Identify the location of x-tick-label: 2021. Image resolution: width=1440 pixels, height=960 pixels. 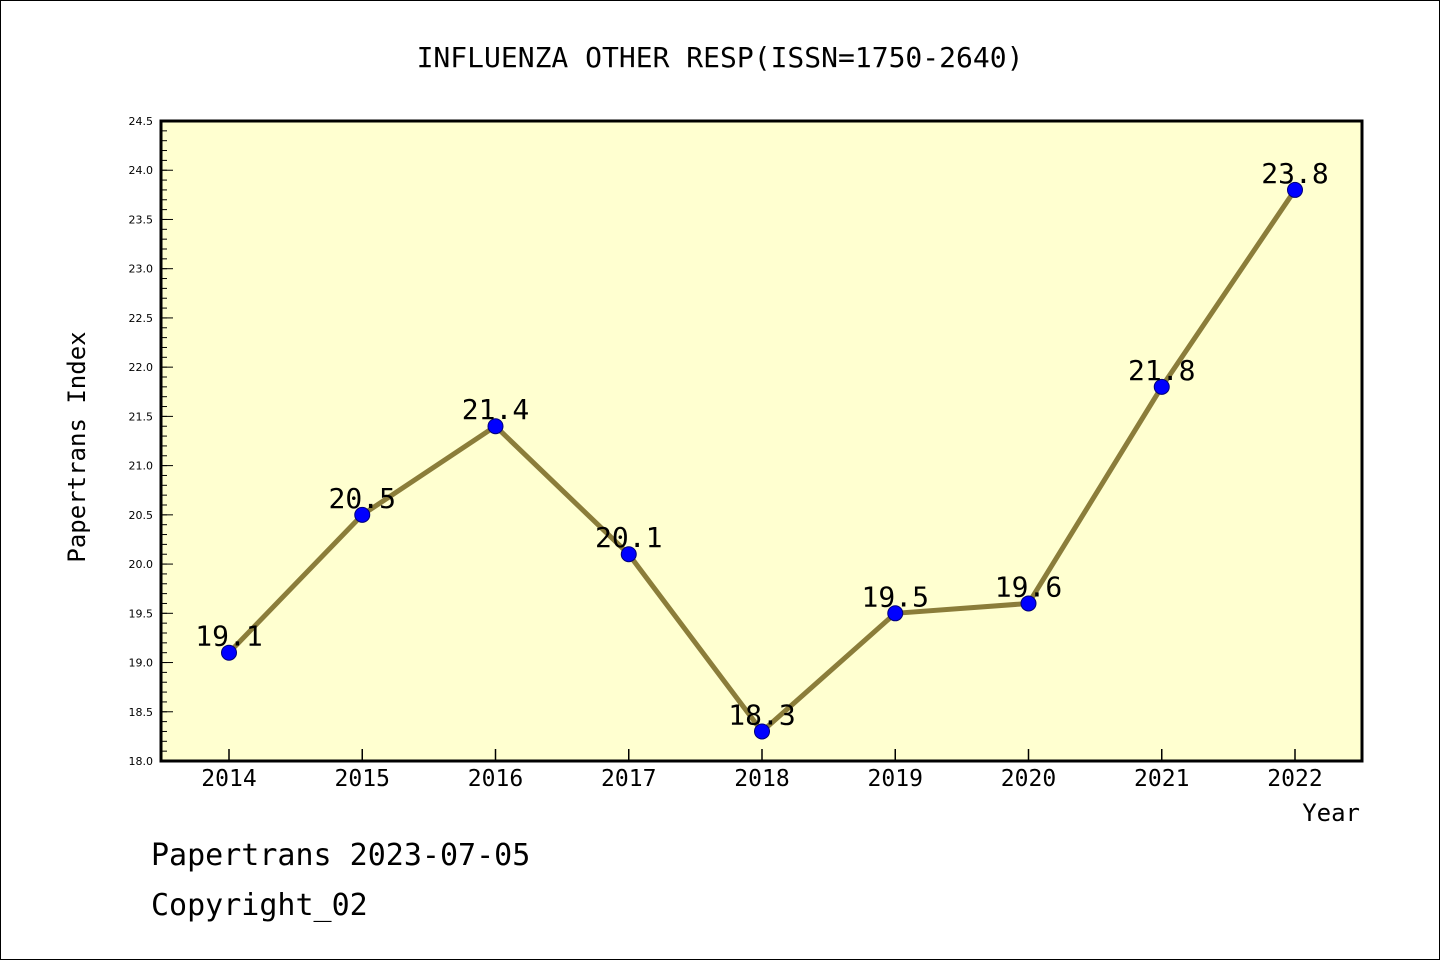
(1161, 779).